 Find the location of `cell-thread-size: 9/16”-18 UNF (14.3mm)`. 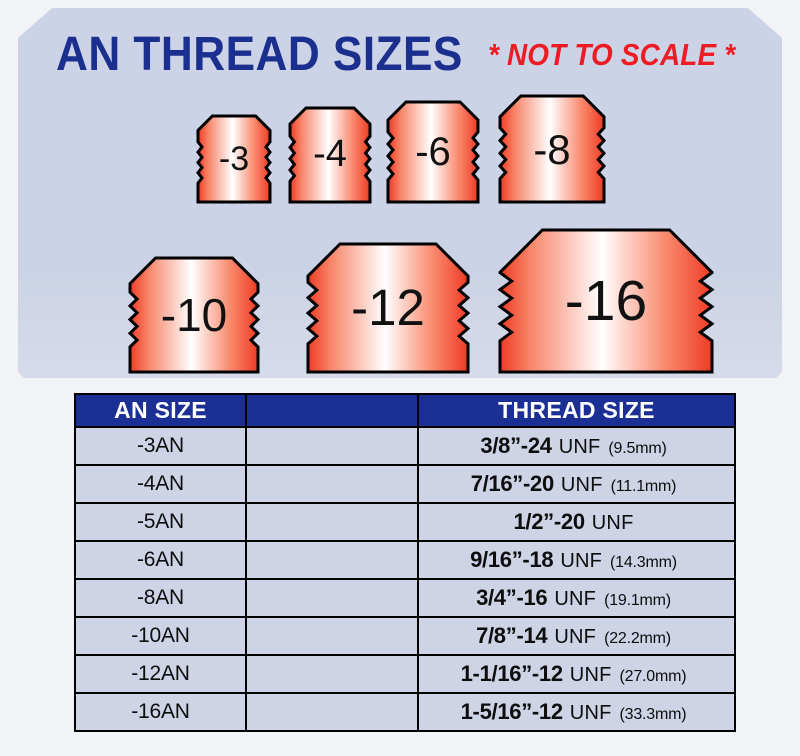

cell-thread-size: 9/16”-18 UNF (14.3mm) is located at coordinates (576, 560).